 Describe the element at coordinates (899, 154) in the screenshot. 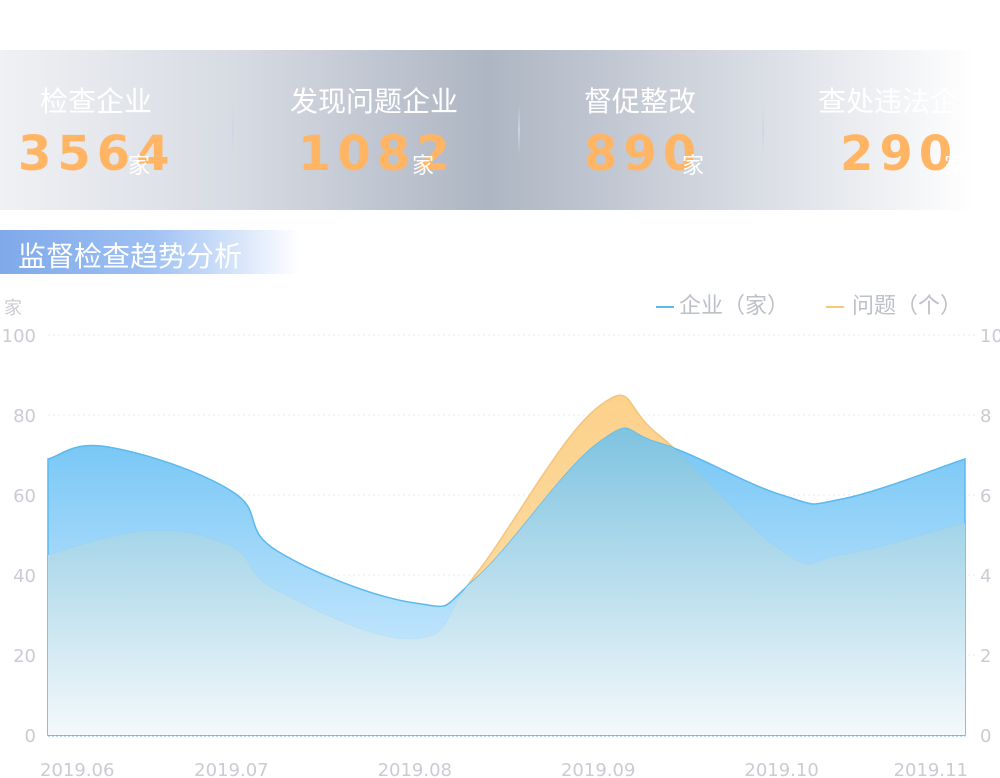

I see `stat-value: 290` at that location.